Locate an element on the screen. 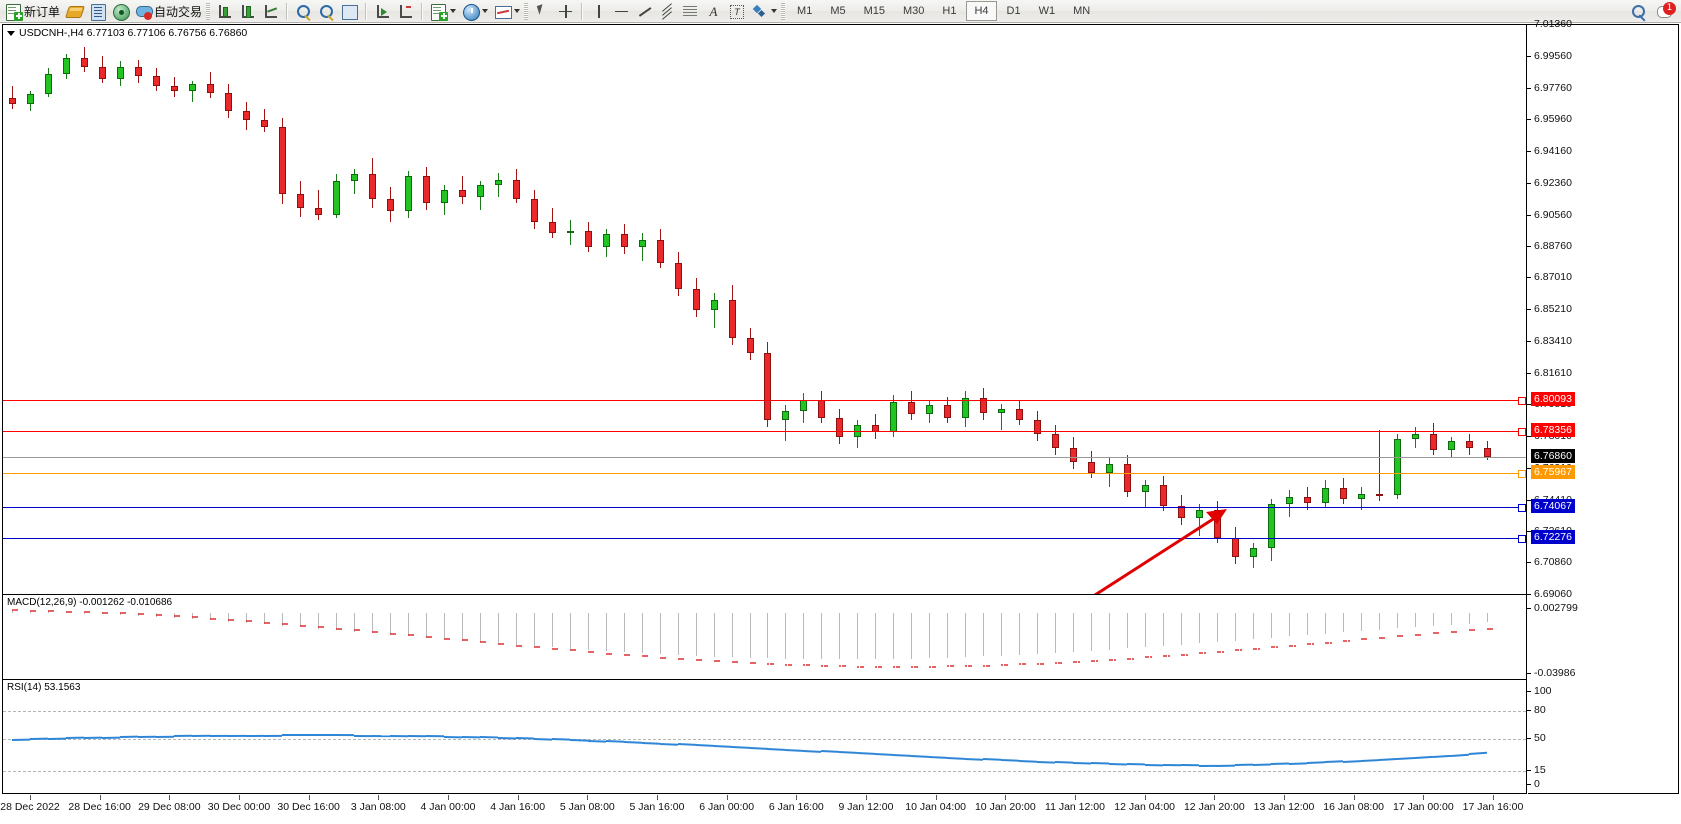 This screenshot has width=1681, height=824. timeframe-mn: MN is located at coordinates (1082, 11).